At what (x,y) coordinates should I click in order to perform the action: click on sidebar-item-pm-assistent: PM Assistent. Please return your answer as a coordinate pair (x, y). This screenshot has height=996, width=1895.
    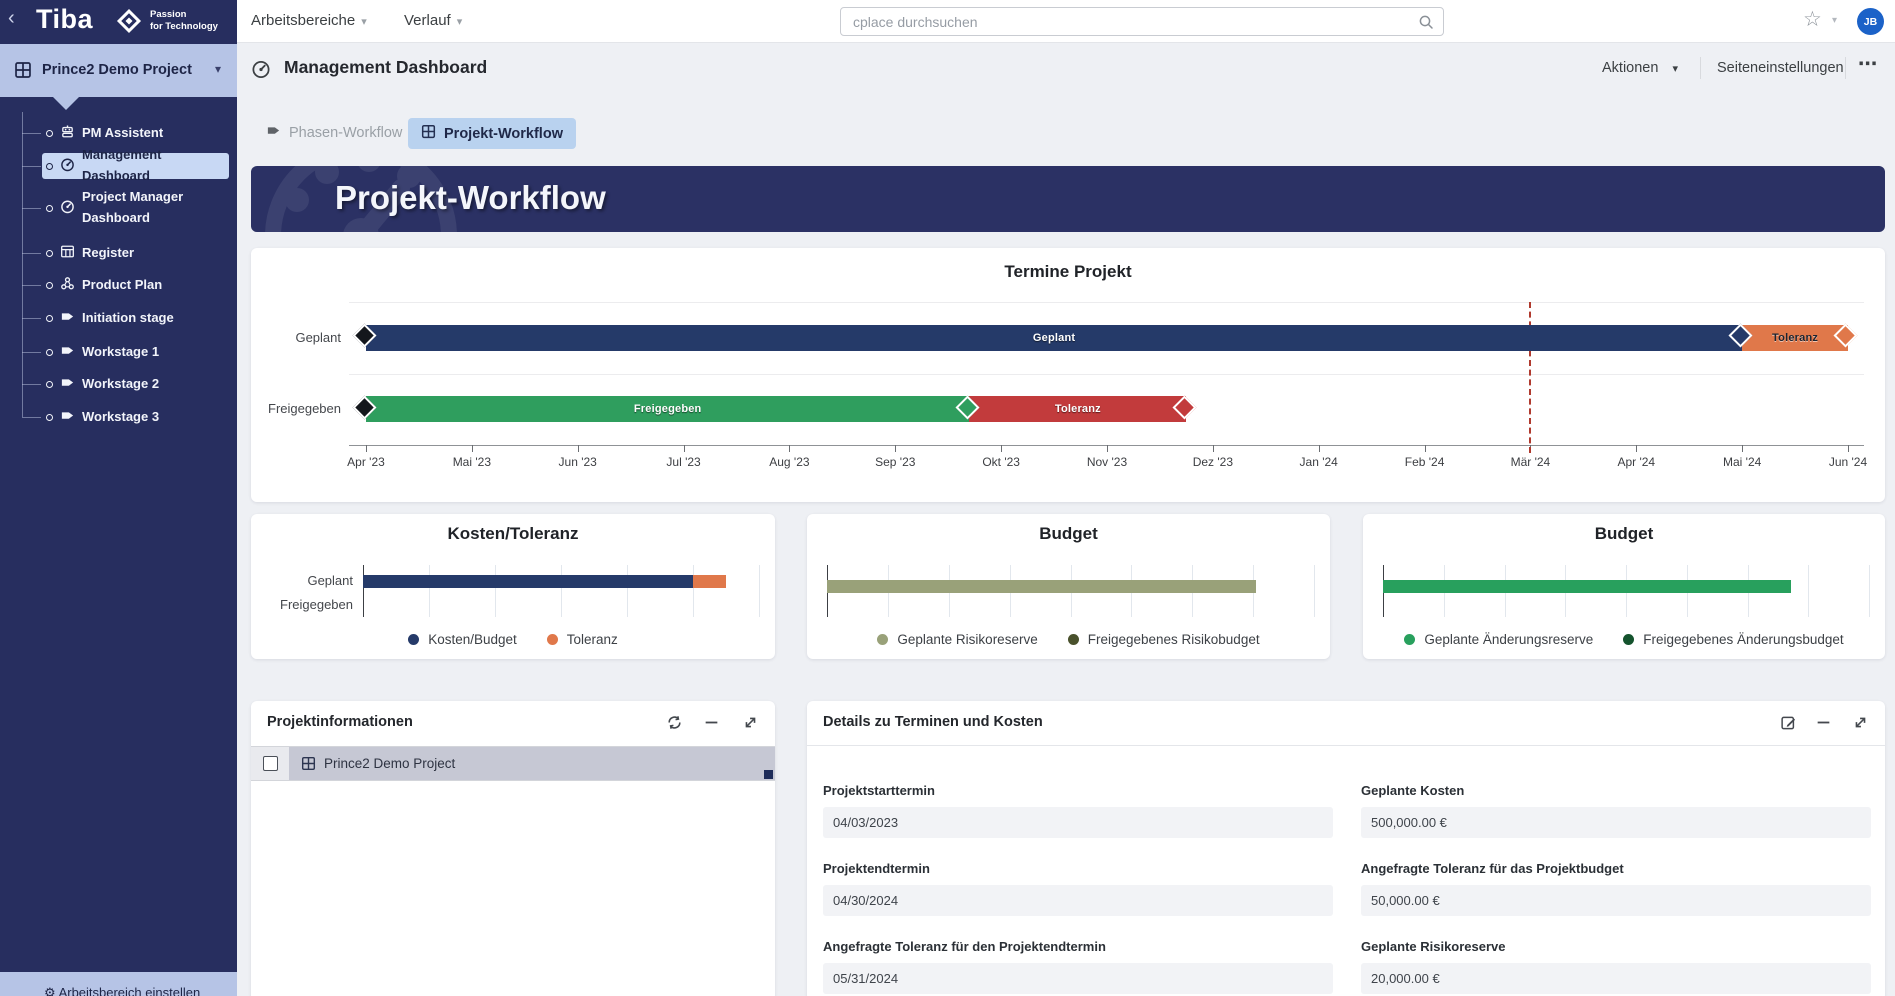
    Looking at the image, I should click on (135, 133).